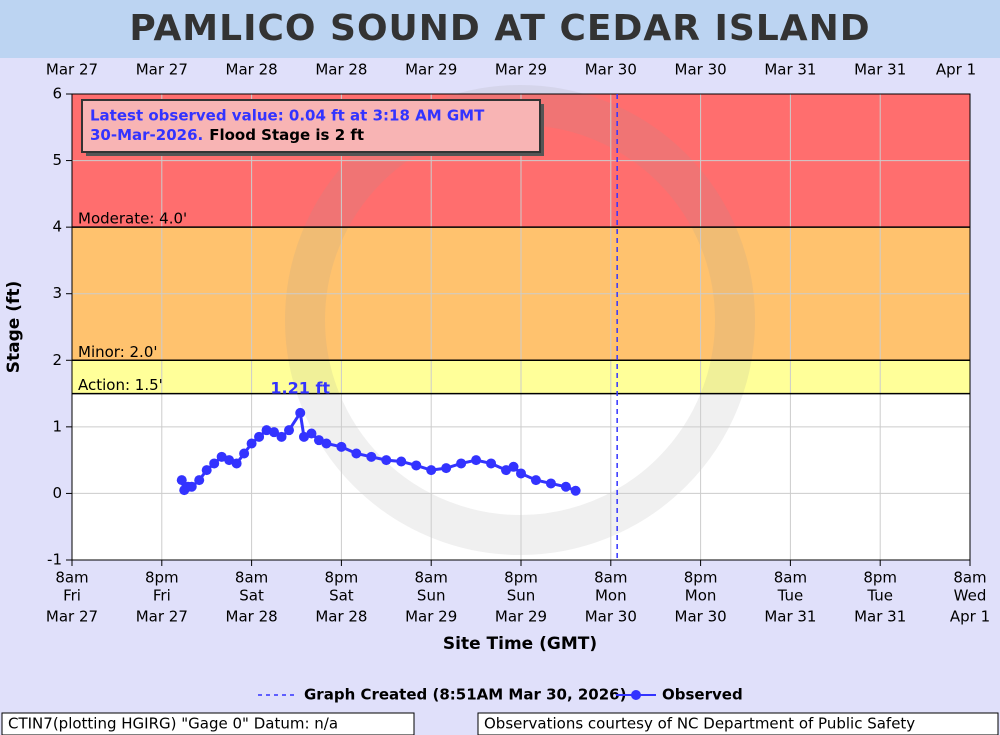 Image resolution: width=1000 pixels, height=735 pixels. I want to click on footer-left-box, so click(208, 723).